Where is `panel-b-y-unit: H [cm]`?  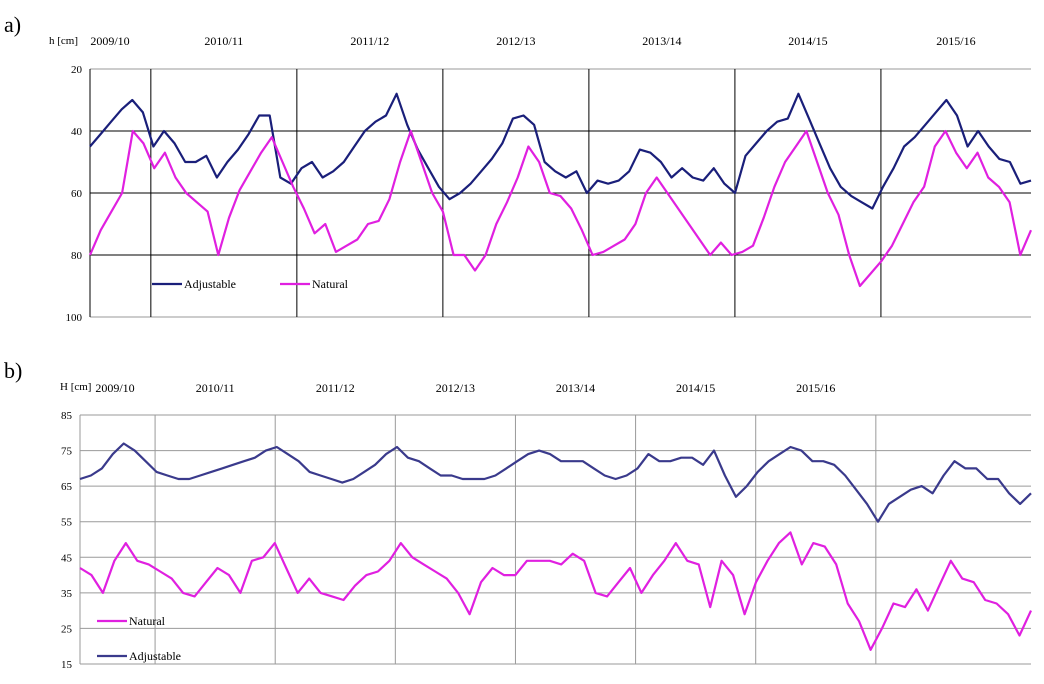 panel-b-y-unit: H [cm] is located at coordinates (75, 387).